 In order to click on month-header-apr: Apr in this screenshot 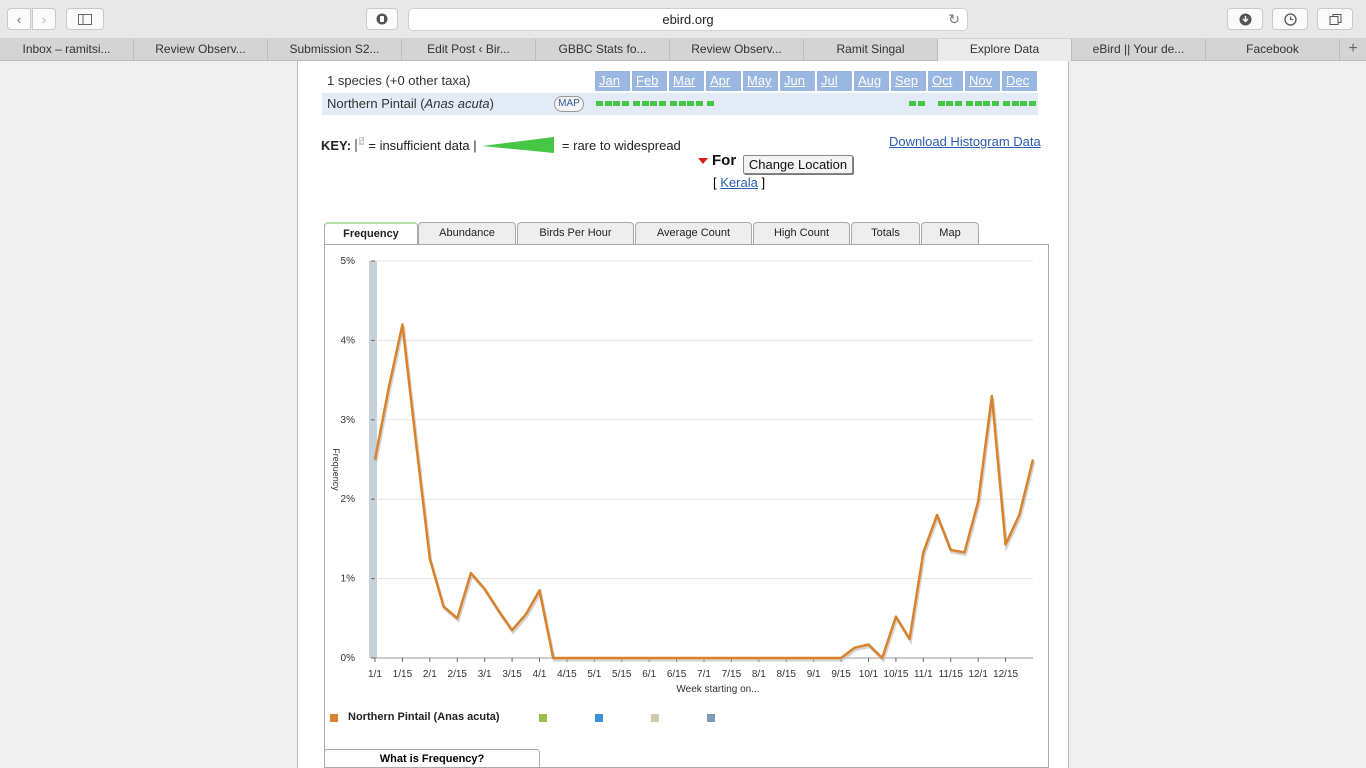, I will do `click(723, 81)`.